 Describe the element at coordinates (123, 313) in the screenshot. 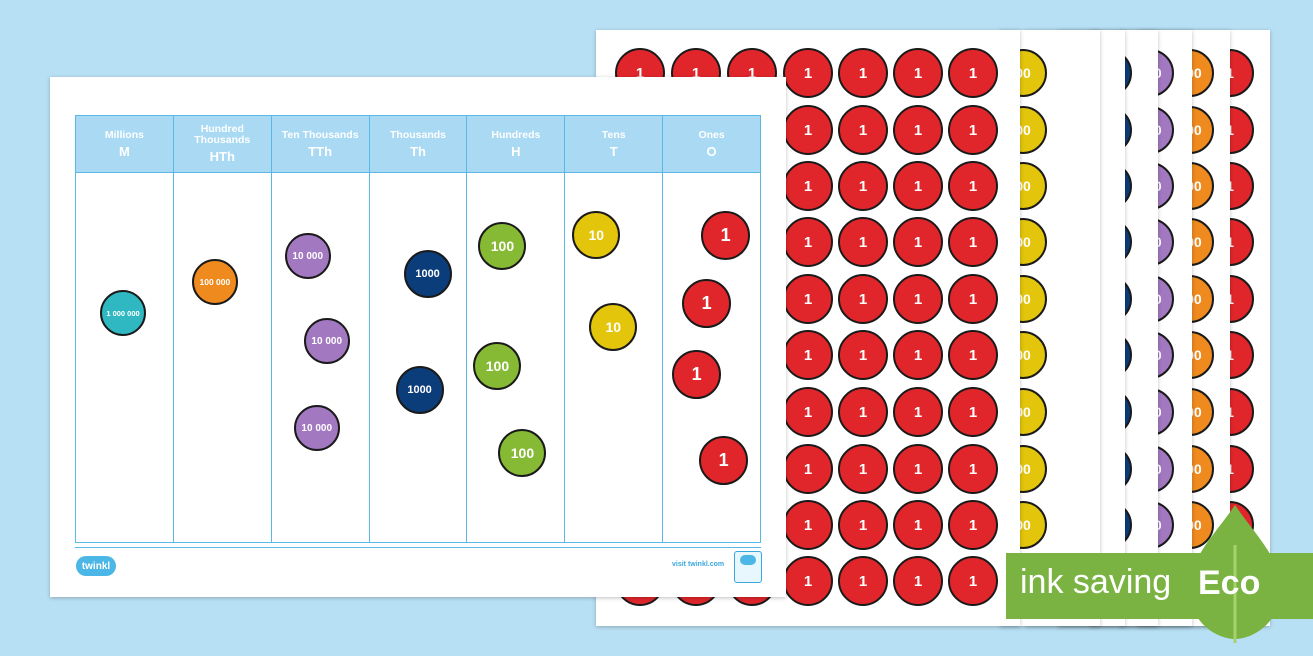

I see `counter-million: 1 000 000` at that location.